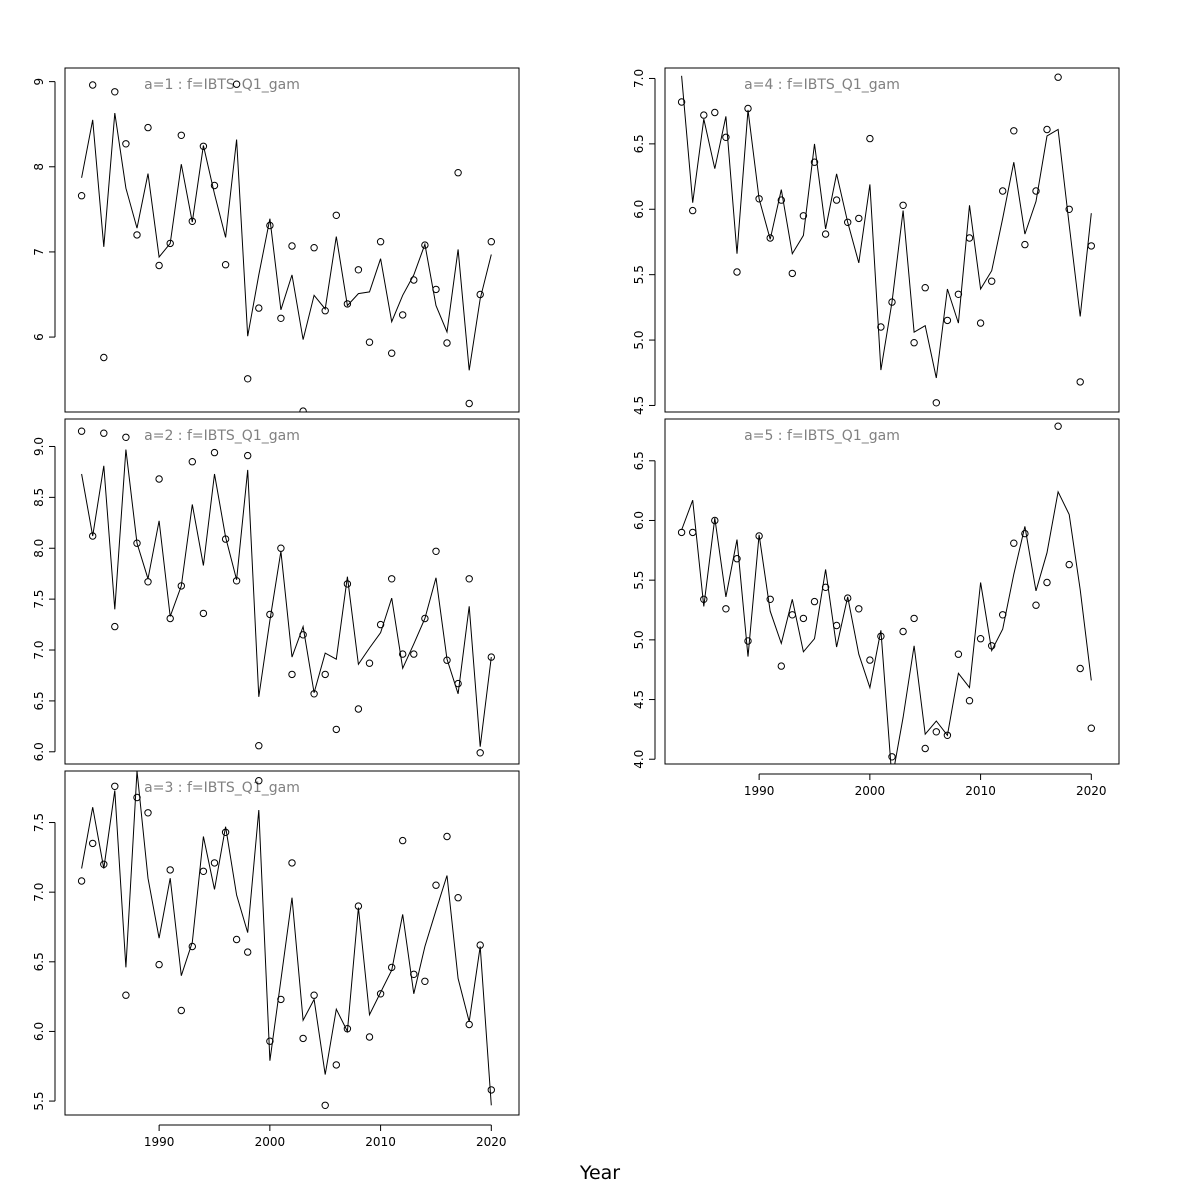  Describe the element at coordinates (222, 436) in the screenshot. I see `panel-title: a=2 : f=IBTS_Q1_gam` at that location.